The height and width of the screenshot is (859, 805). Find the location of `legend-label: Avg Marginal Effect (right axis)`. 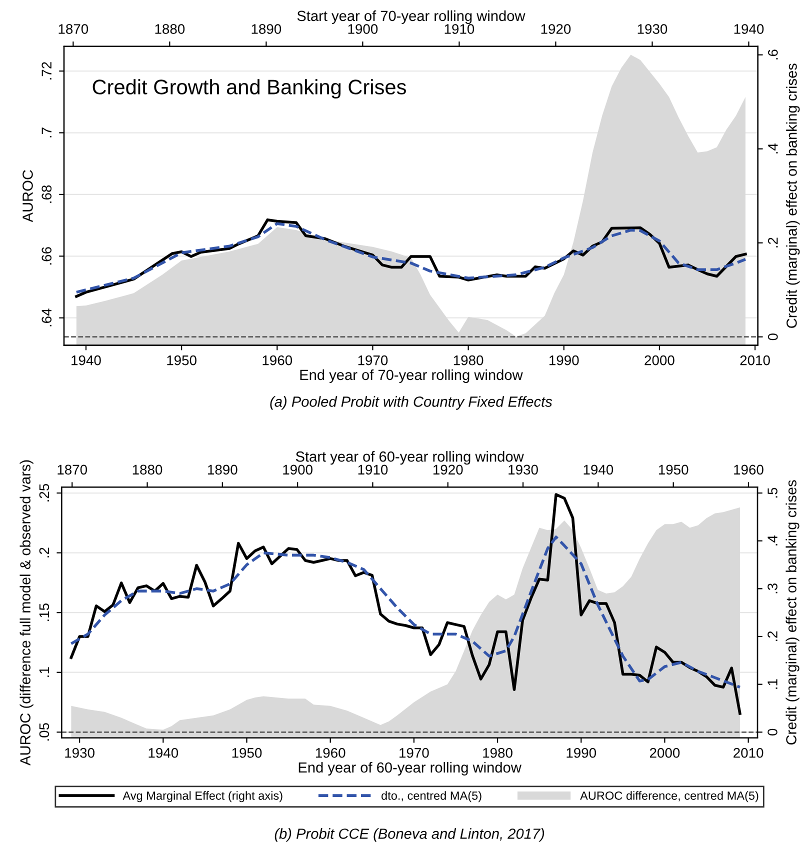

legend-label: Avg Marginal Effect (right axis) is located at coordinates (202, 796).